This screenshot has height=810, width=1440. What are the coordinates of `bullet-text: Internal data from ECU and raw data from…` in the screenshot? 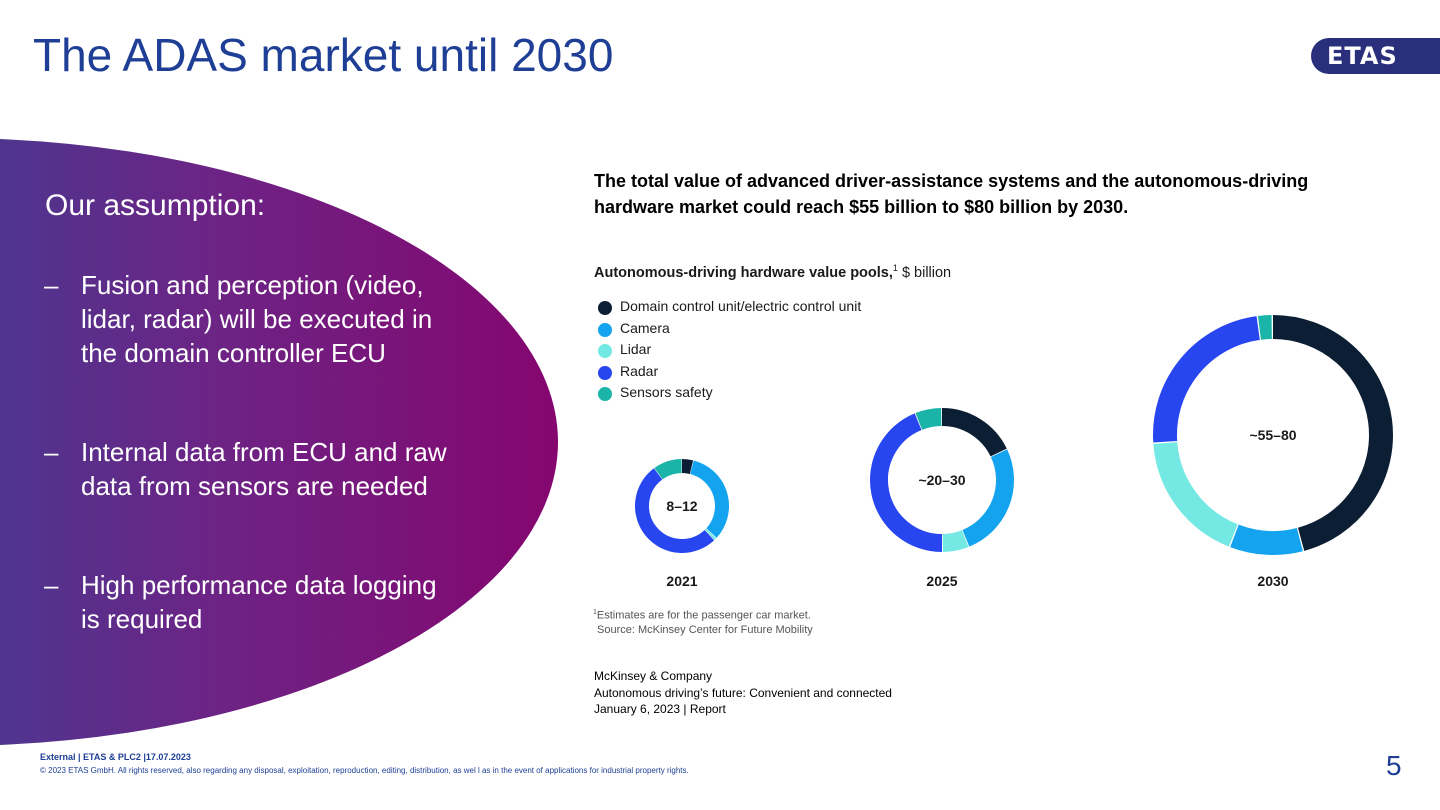 It's located at (264, 469).